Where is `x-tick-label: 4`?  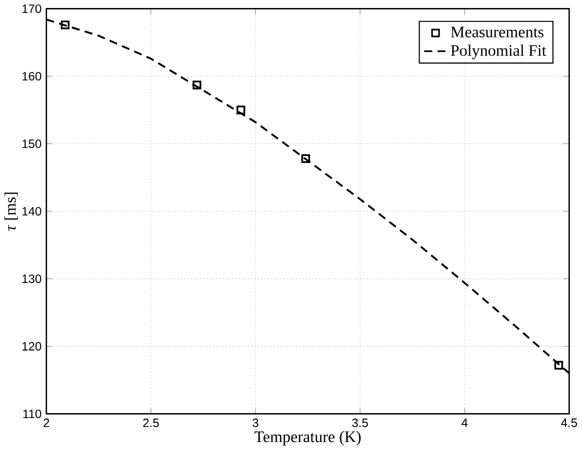
x-tick-label: 4 is located at coordinates (465, 422).